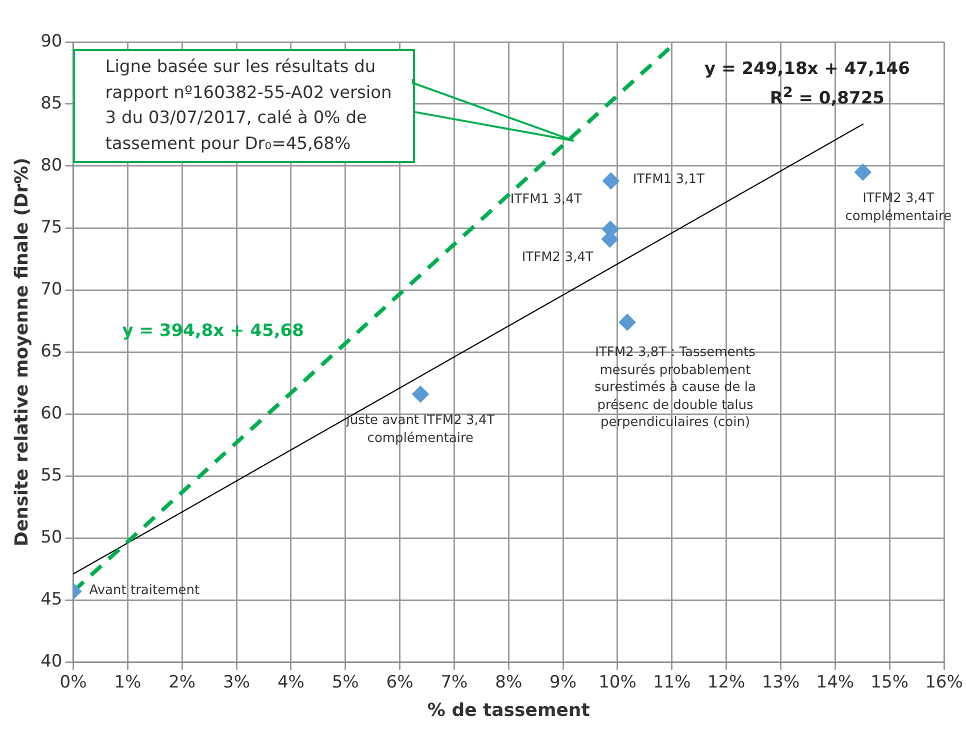 The width and height of the screenshot is (966, 738). Describe the element at coordinates (145, 591) in the screenshot. I see `annotation: Avant traitement` at that location.